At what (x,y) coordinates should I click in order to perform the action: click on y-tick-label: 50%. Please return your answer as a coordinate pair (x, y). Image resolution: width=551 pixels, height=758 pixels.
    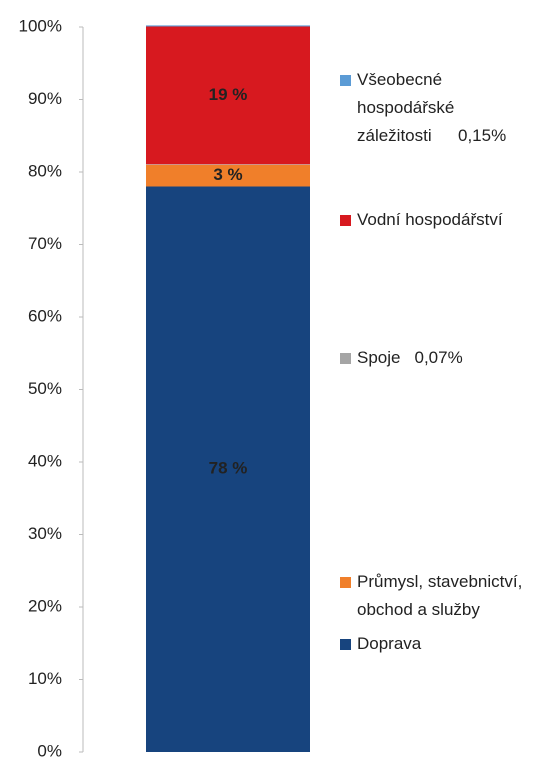
    Looking at the image, I should click on (45, 388).